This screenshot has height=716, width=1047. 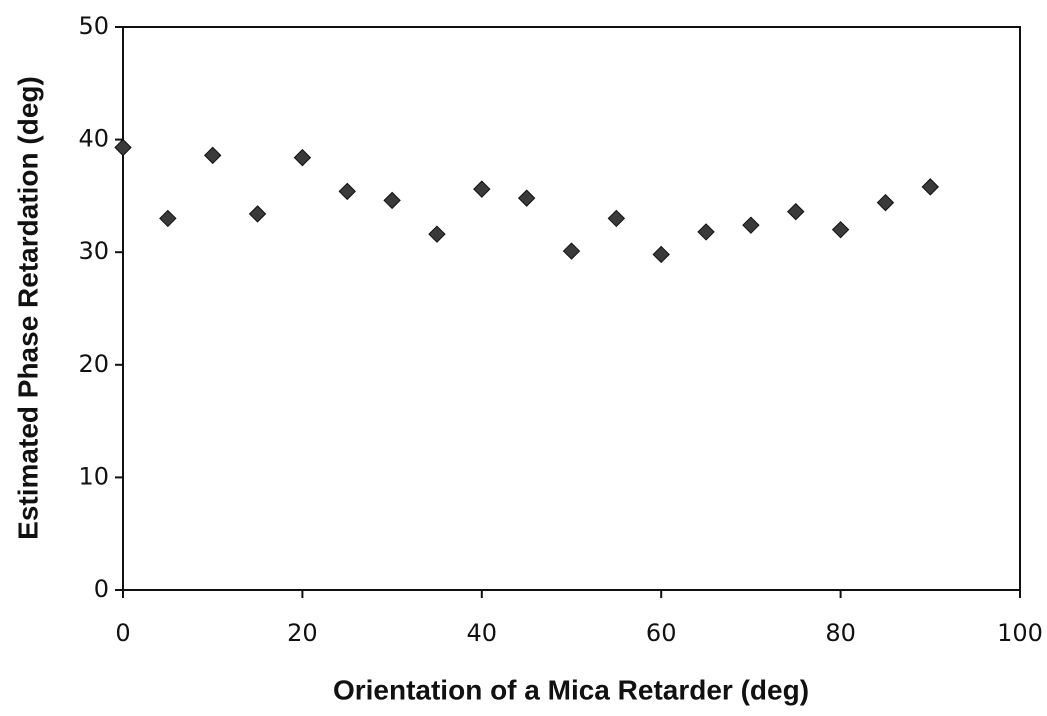 What do you see at coordinates (93, 139) in the screenshot?
I see `y-tick-label: 40` at bounding box center [93, 139].